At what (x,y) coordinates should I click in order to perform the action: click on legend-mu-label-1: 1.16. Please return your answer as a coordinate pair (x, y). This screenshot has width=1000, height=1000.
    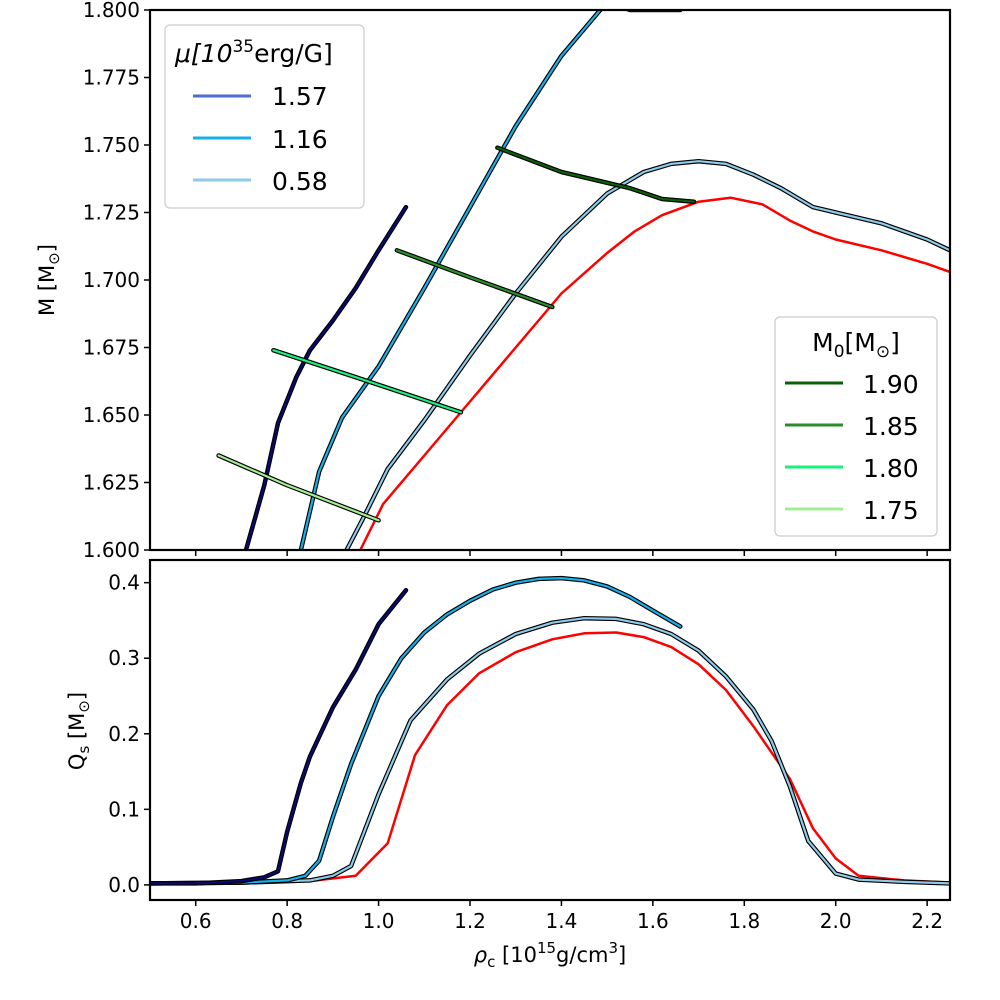
    Looking at the image, I should click on (300, 139).